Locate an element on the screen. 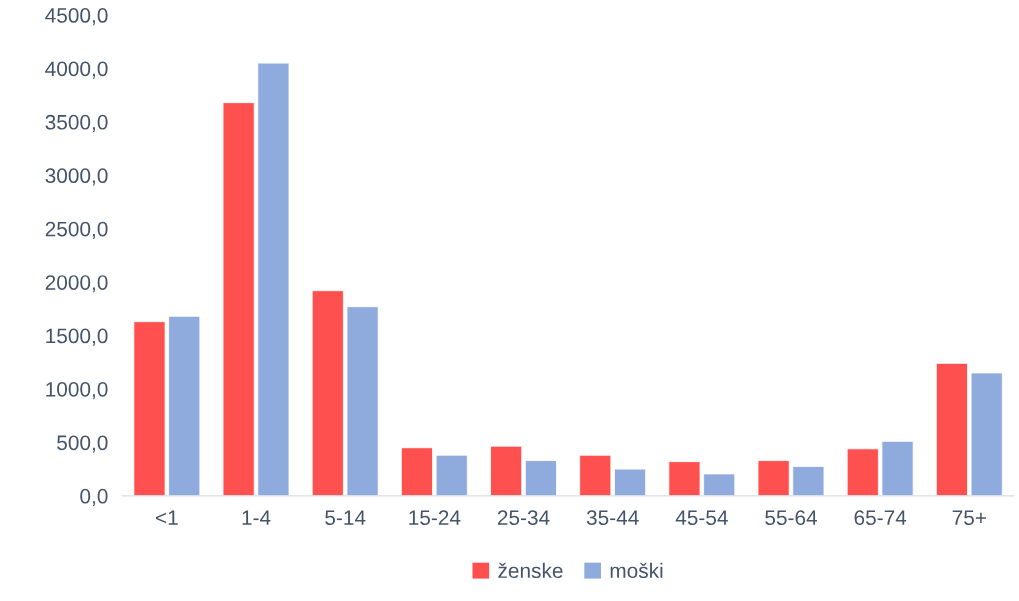 The image size is (1019, 601). x-tick-label: 25-34 is located at coordinates (523, 518).